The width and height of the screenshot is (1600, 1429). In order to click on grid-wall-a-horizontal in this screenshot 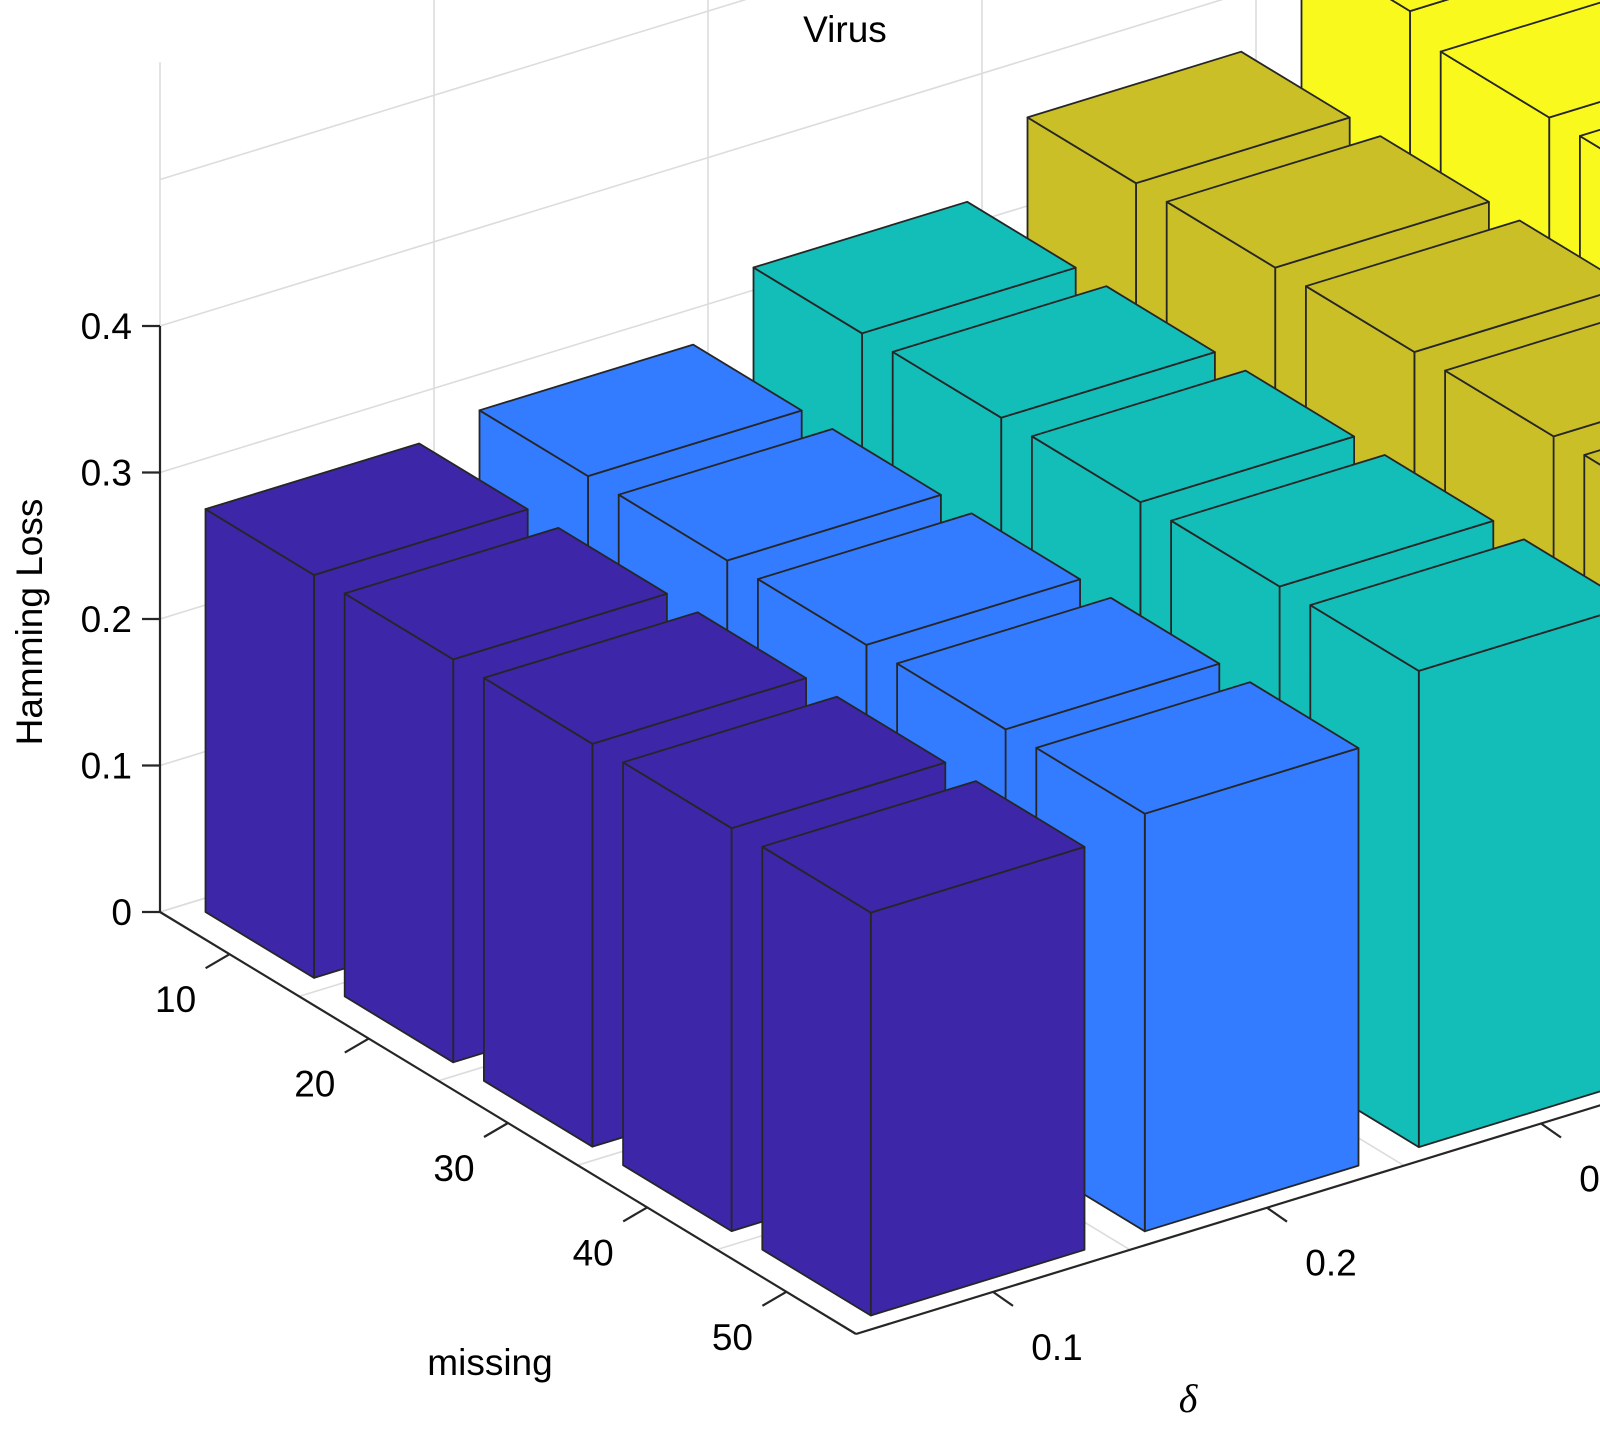, I will do `click(453, 90)`.